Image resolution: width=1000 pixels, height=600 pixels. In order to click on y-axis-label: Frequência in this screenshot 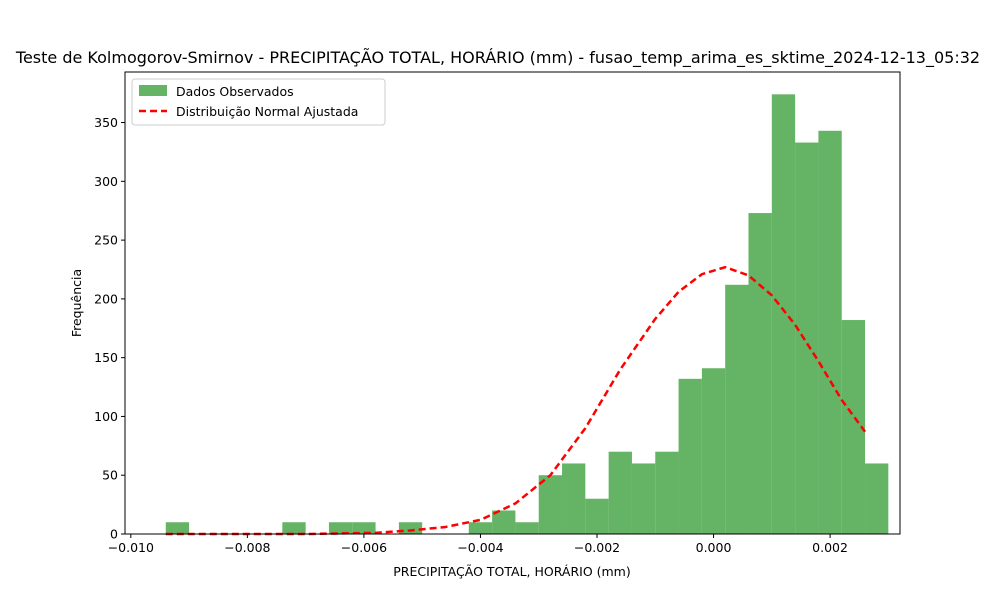, I will do `click(76, 303)`.